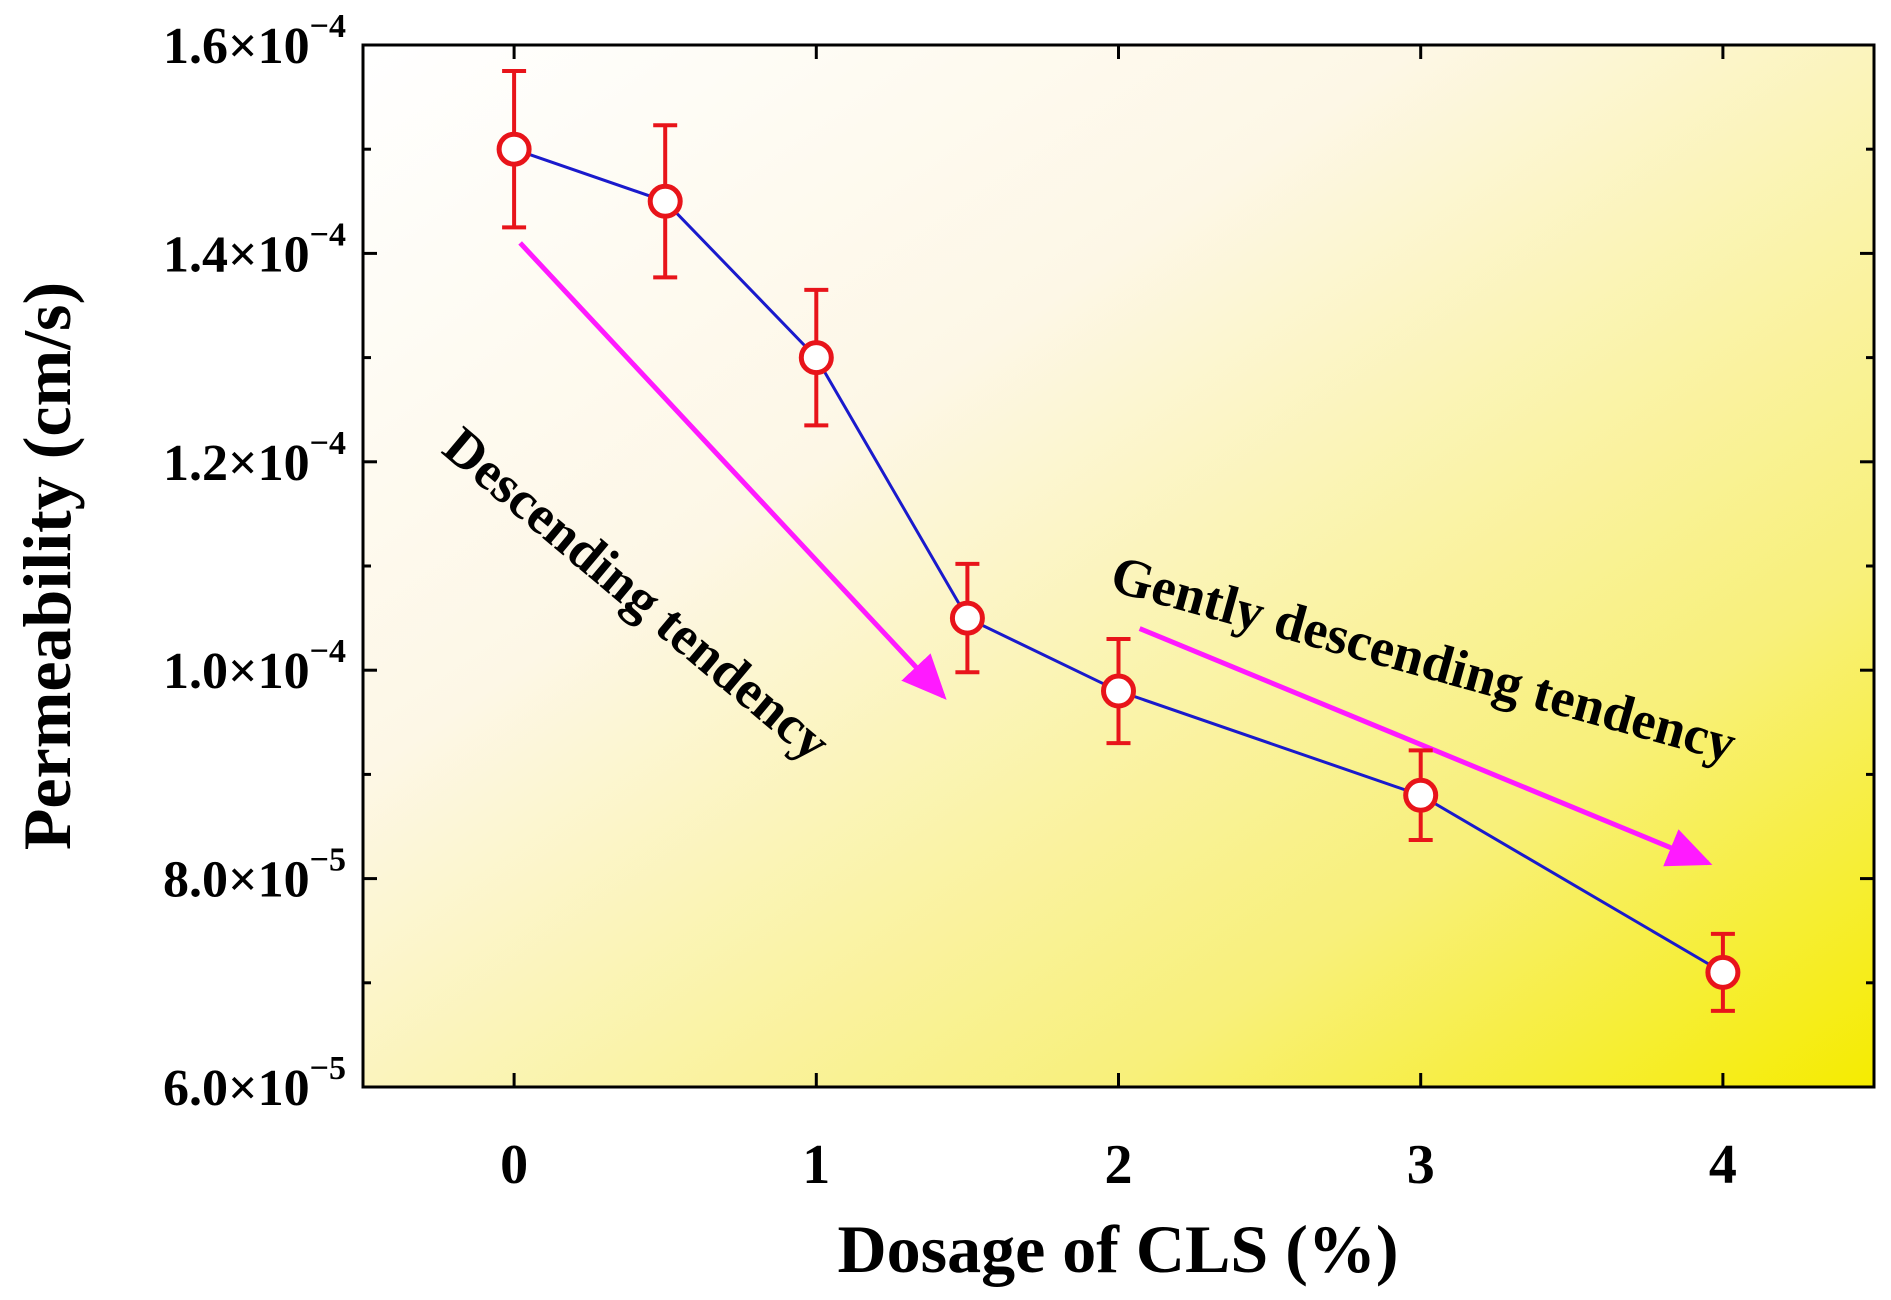 This screenshot has height=1300, width=1891. I want to click on x-tick-label: 4, so click(1723, 1165).